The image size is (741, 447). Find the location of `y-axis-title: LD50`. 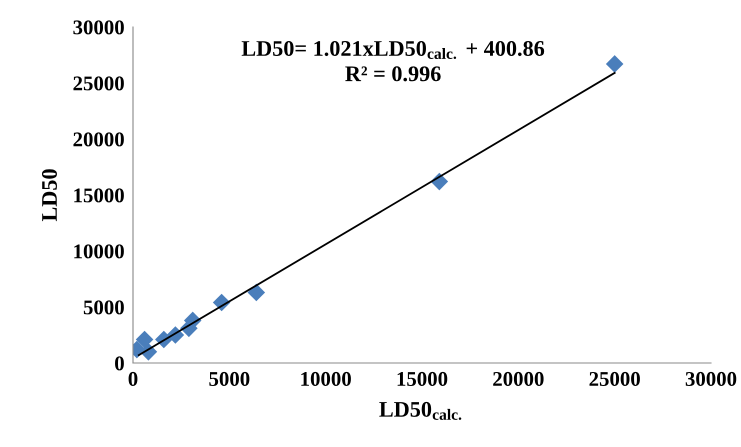

y-axis-title: LD50 is located at coordinates (49, 195).